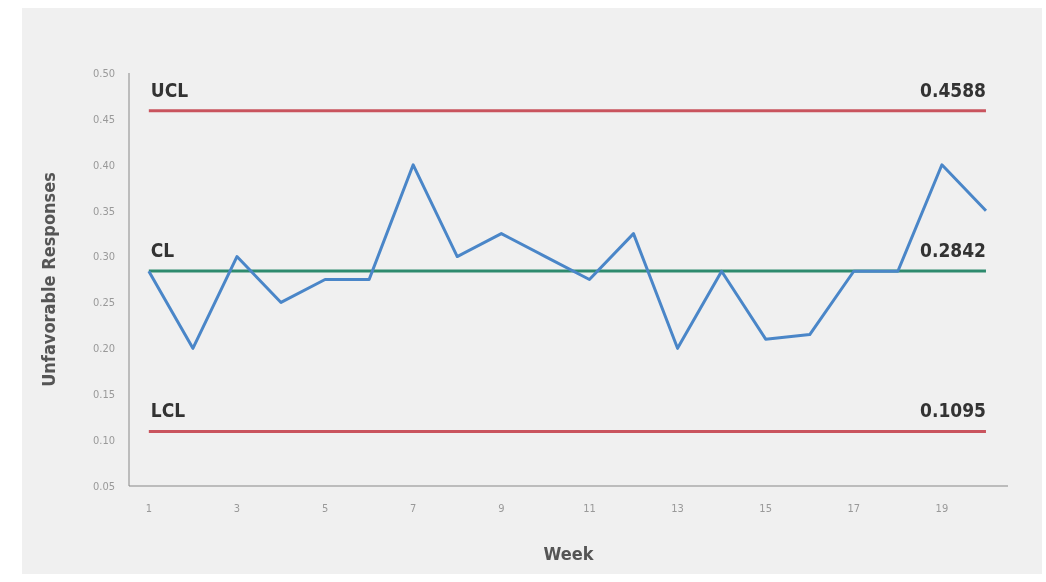  I want to click on y-tick-label: 0.15, so click(103, 395).